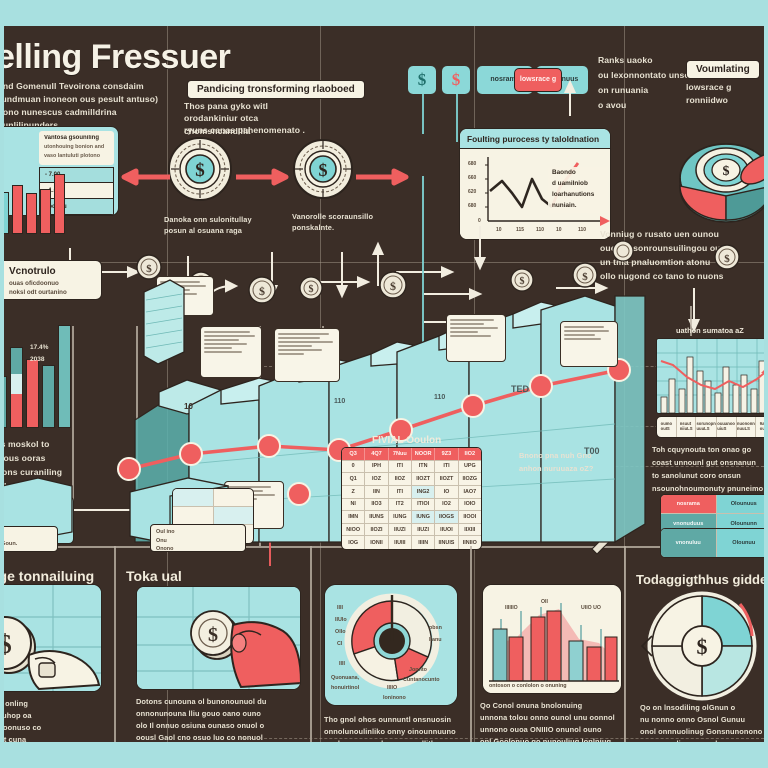  Describe the element at coordinates (469, 530) in the screenshot. I see `table-cell: IIXIII` at that location.